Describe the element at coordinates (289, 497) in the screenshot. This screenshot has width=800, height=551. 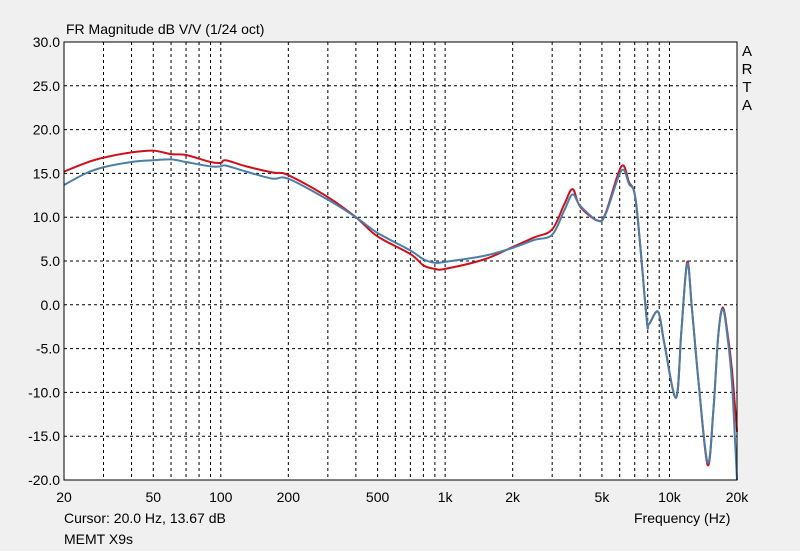
I see `x-tick-label: 200` at that location.